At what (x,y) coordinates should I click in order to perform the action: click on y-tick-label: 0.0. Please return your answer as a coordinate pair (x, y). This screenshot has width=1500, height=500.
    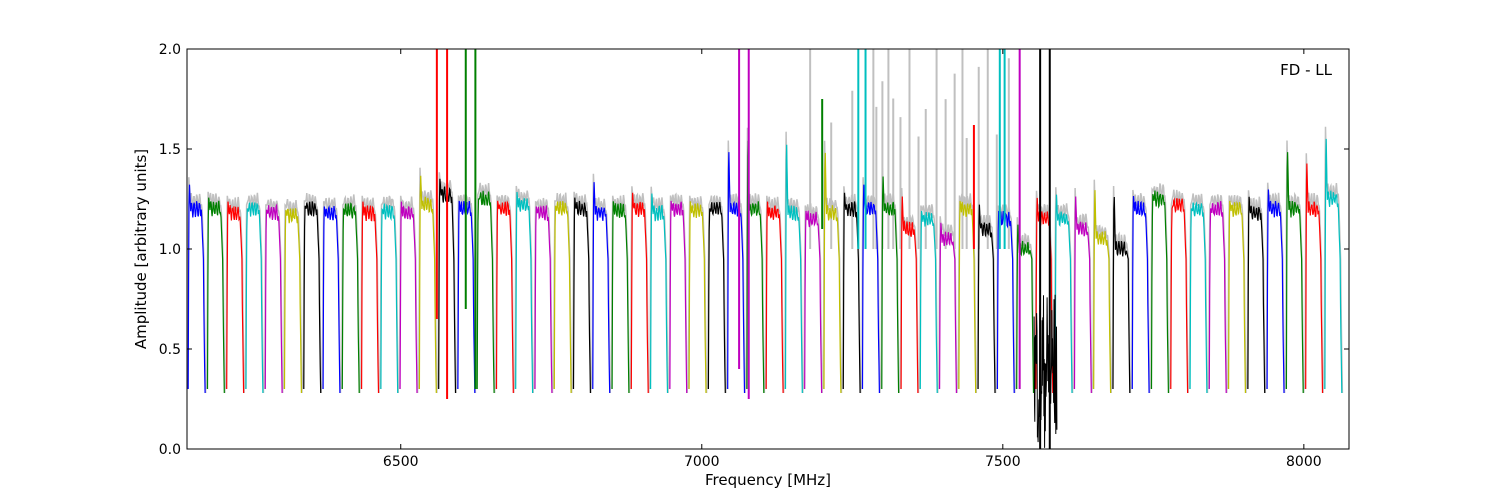
    Looking at the image, I should click on (170, 450).